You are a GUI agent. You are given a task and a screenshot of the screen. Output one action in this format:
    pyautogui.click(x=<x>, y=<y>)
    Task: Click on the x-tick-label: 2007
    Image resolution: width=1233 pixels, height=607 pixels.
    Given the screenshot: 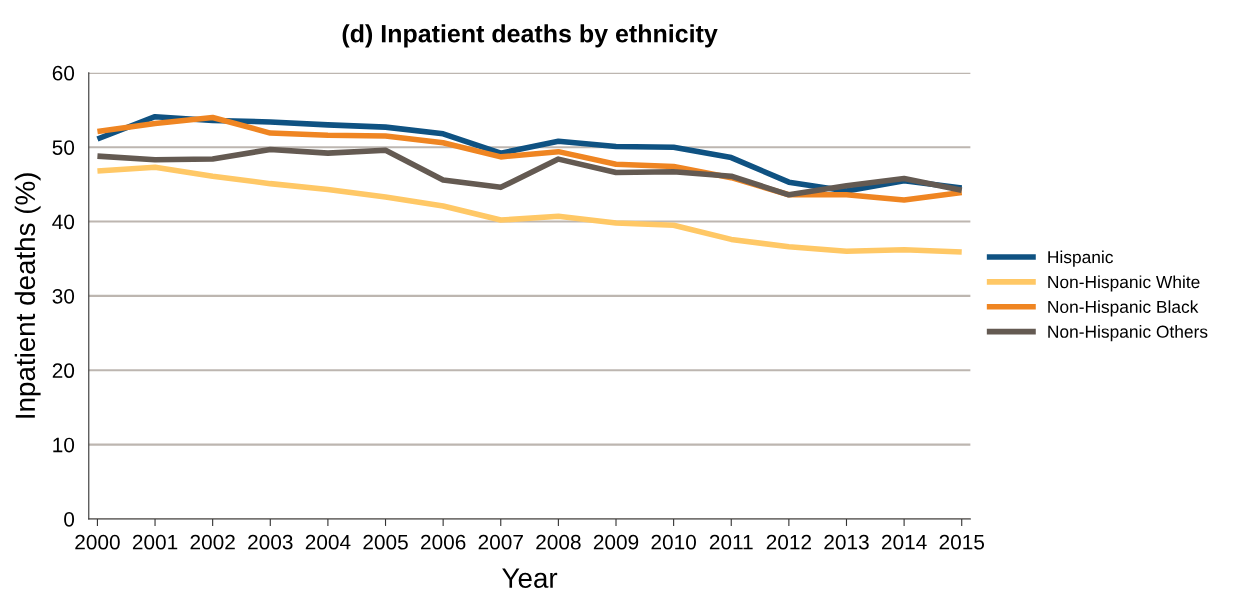 What is the action you would take?
    pyautogui.click(x=500, y=542)
    